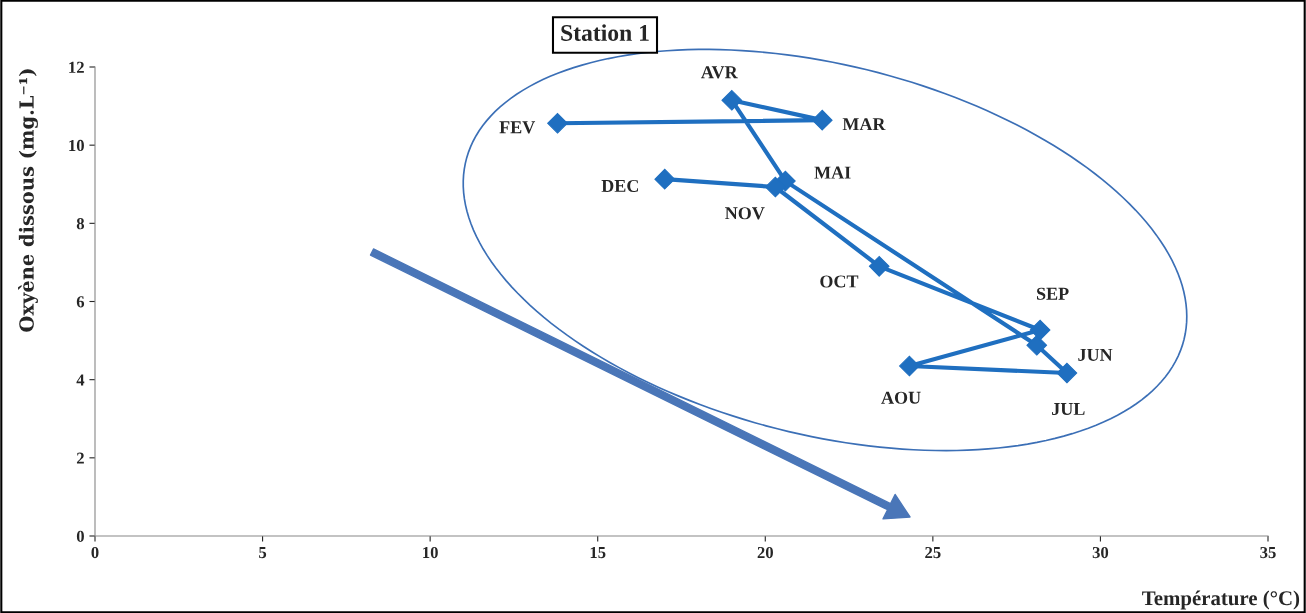 This screenshot has height=613, width=1306. I want to click on y-tick-label: 10, so click(76, 145).